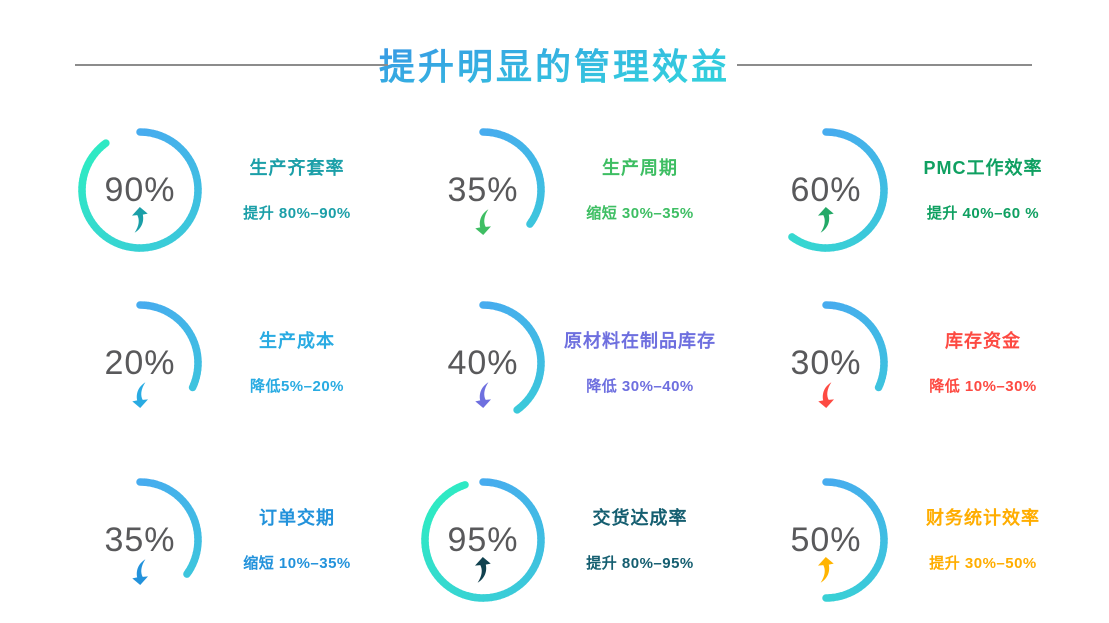 The width and height of the screenshot is (1109, 623). I want to click on metric-card-delivery-achievement-rate: 95% 交货达成率 提升 80%–95%, so click(589, 549).